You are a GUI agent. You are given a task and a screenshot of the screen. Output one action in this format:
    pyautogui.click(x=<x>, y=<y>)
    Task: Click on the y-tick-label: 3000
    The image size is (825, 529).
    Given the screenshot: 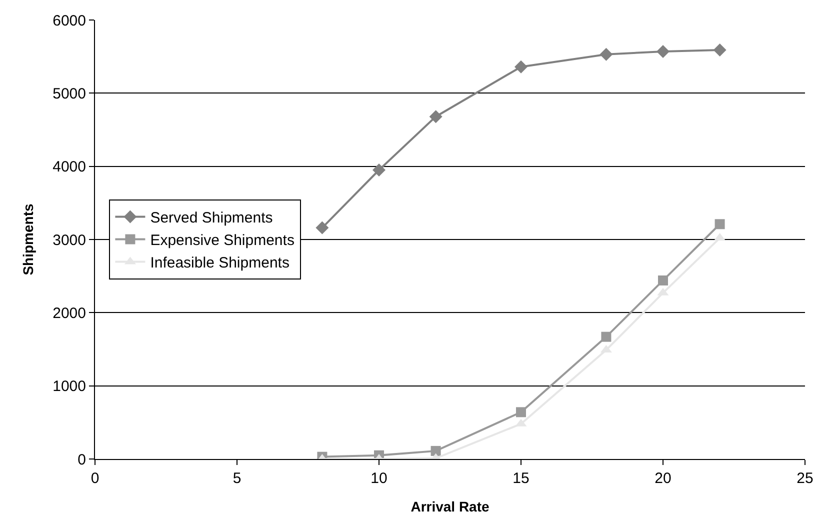 What is the action you would take?
    pyautogui.click(x=69, y=240)
    